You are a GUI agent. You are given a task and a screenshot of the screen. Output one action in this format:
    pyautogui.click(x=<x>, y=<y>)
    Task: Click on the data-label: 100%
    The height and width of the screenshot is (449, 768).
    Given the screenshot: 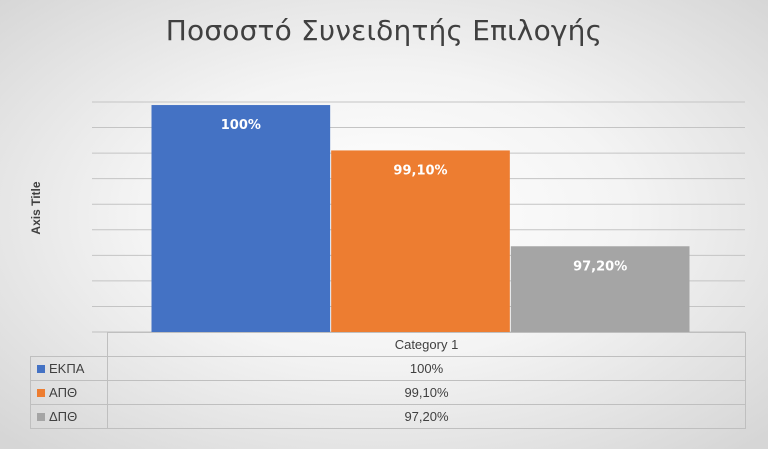 What is the action you would take?
    pyautogui.click(x=241, y=125)
    